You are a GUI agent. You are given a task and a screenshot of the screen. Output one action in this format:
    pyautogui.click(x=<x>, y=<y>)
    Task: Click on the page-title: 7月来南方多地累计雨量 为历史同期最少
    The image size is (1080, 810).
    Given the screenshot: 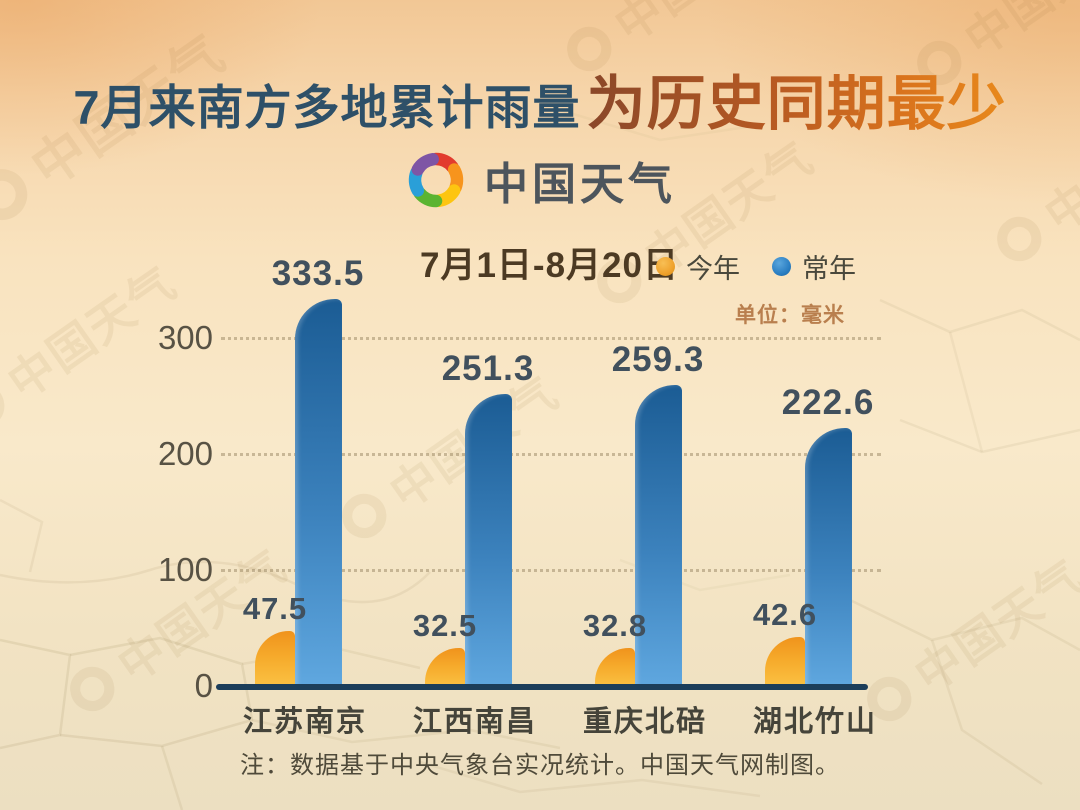 What is the action you would take?
    pyautogui.click(x=540, y=98)
    